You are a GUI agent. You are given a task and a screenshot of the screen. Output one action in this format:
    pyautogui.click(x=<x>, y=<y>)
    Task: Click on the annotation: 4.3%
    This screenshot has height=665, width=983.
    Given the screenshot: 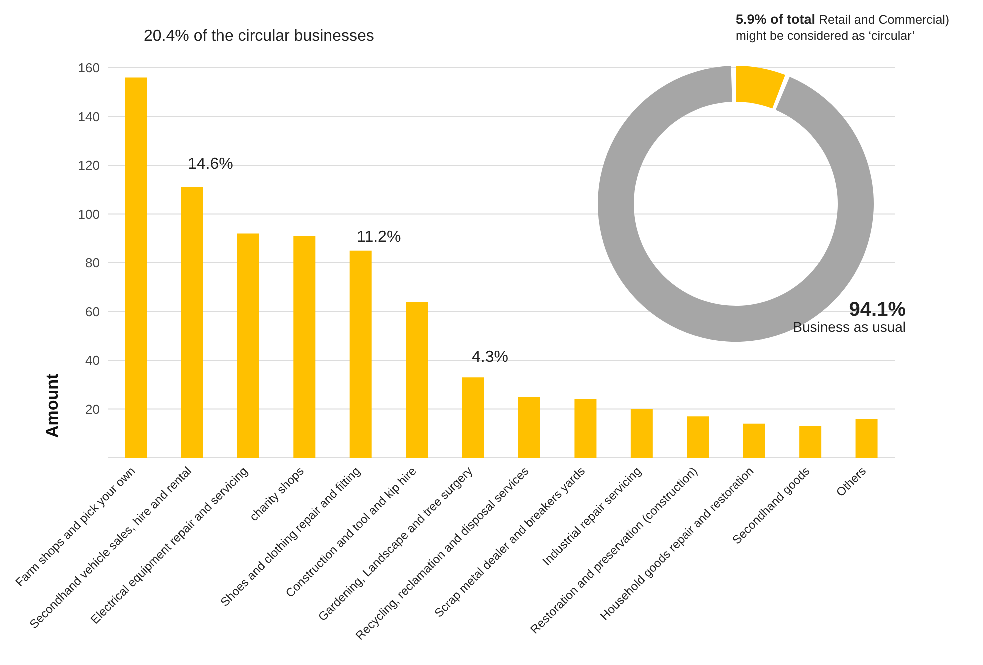 What is the action you would take?
    pyautogui.click(x=490, y=358)
    